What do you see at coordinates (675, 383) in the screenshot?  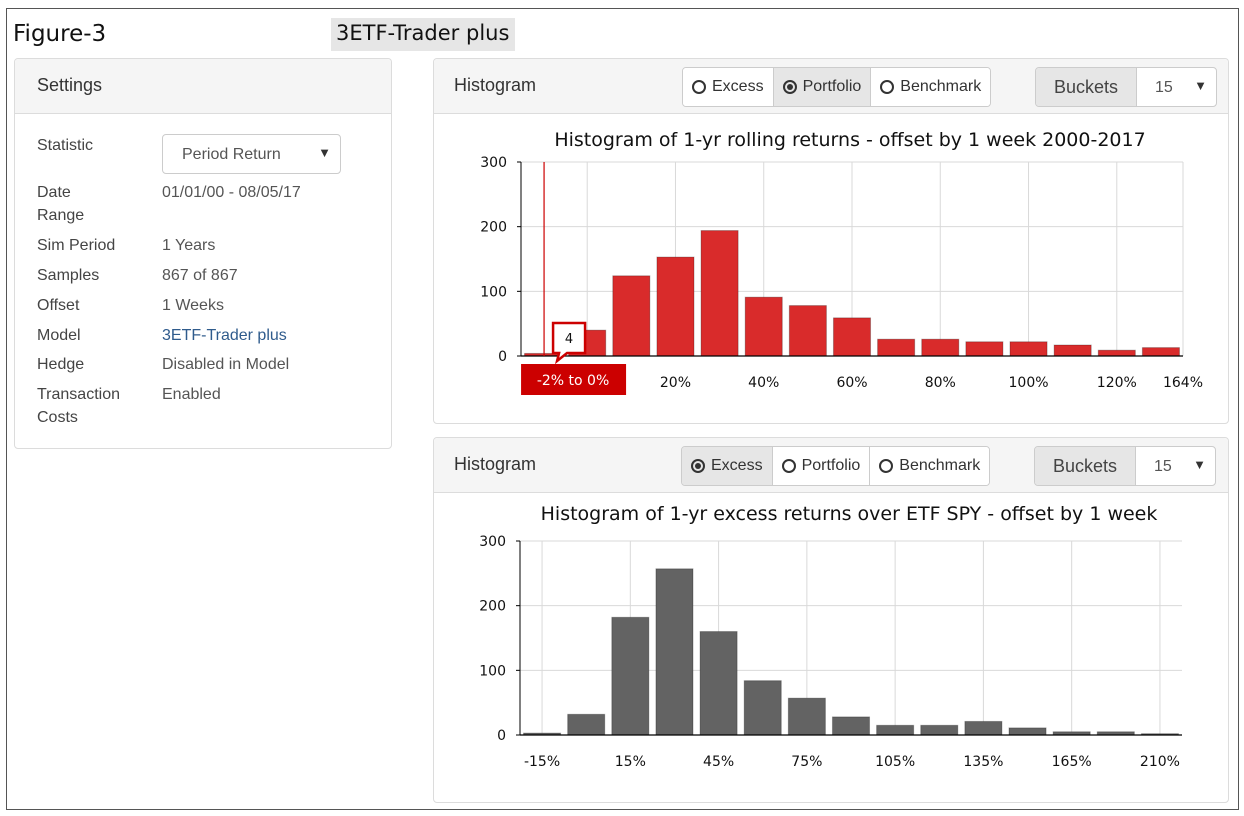 I see `x-tick-label: 20%` at bounding box center [675, 383].